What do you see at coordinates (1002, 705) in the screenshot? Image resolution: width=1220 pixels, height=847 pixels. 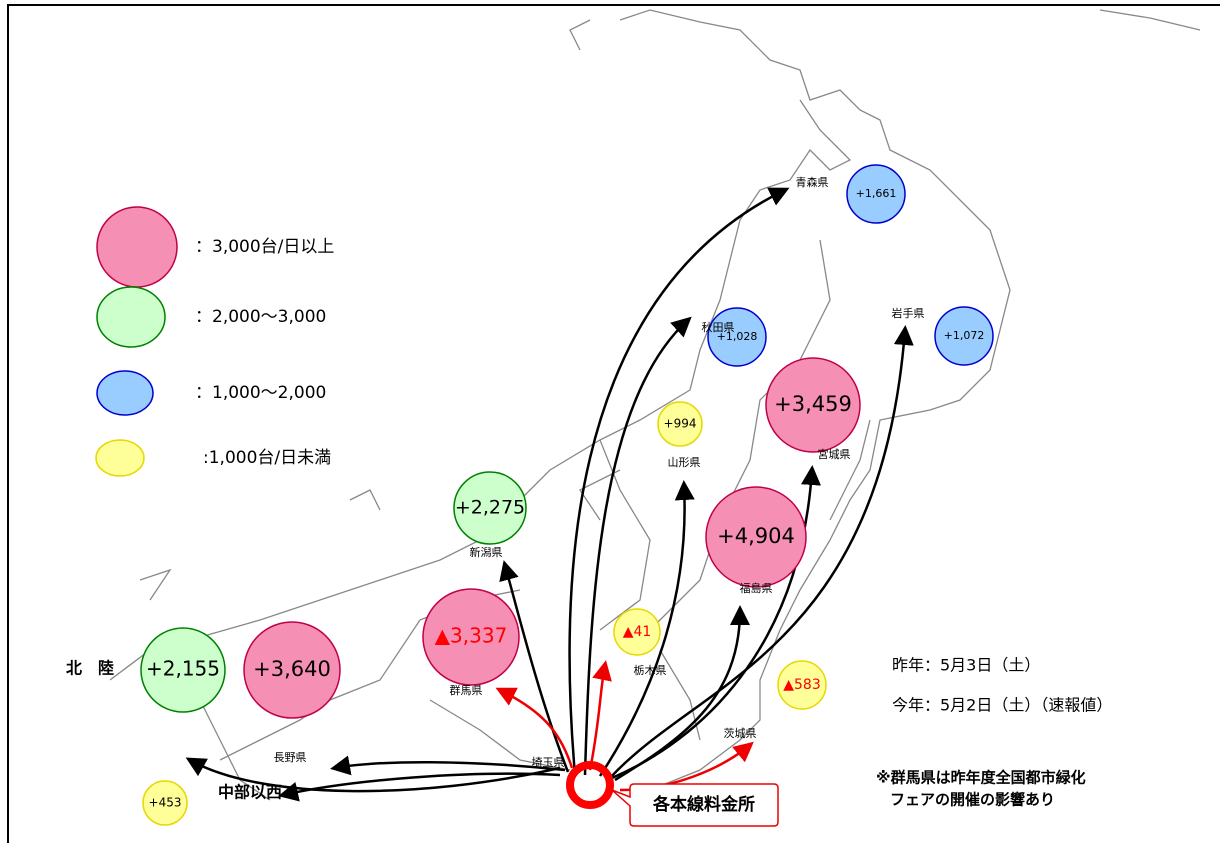 I see `date-line: 今年：5月2日（土）（速報値）` at bounding box center [1002, 705].